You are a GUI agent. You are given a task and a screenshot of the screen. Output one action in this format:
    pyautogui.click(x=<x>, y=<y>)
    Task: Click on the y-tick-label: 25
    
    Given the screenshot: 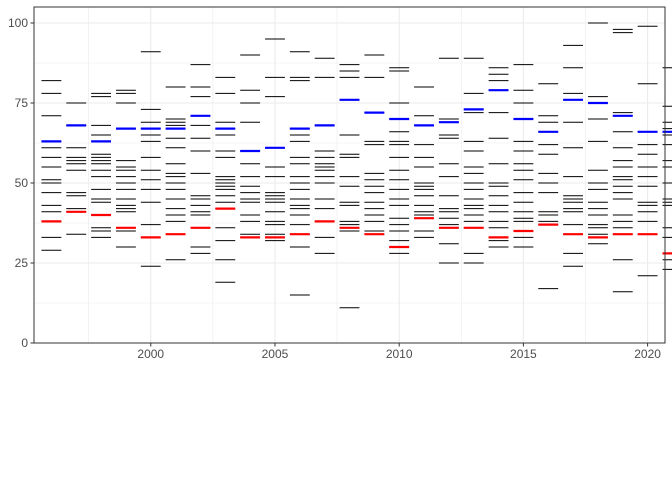 What is the action you would take?
    pyautogui.click(x=22, y=263)
    